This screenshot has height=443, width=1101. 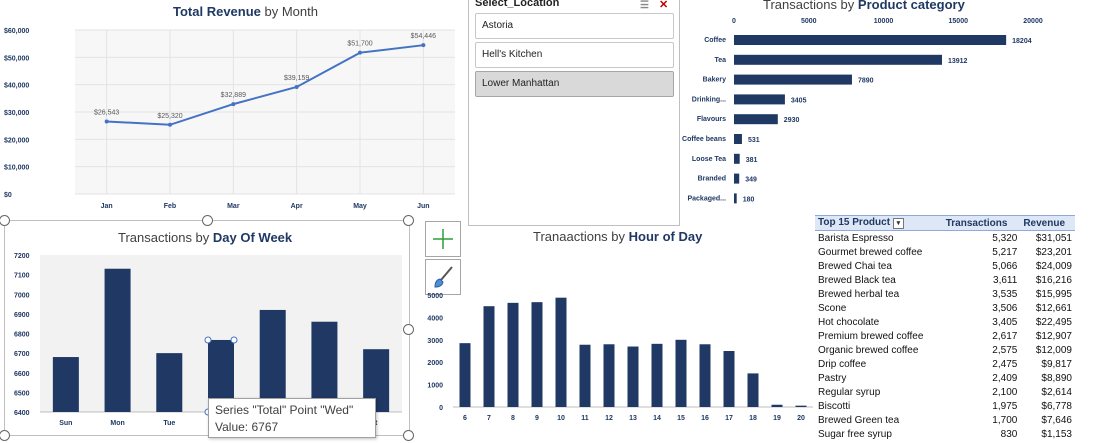 I want to click on table-row: Brewed Black tea 3,611 $16,216, so click(x=945, y=280).